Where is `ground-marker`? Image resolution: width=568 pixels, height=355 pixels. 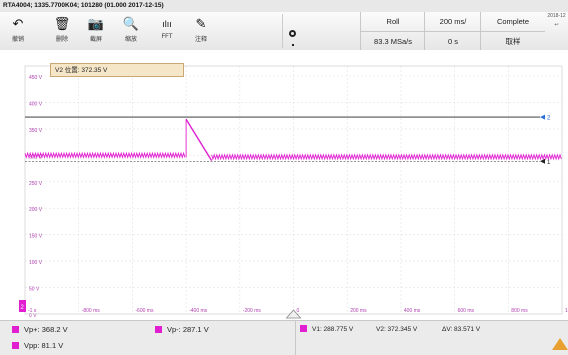 ground-marker is located at coordinates (22, 306).